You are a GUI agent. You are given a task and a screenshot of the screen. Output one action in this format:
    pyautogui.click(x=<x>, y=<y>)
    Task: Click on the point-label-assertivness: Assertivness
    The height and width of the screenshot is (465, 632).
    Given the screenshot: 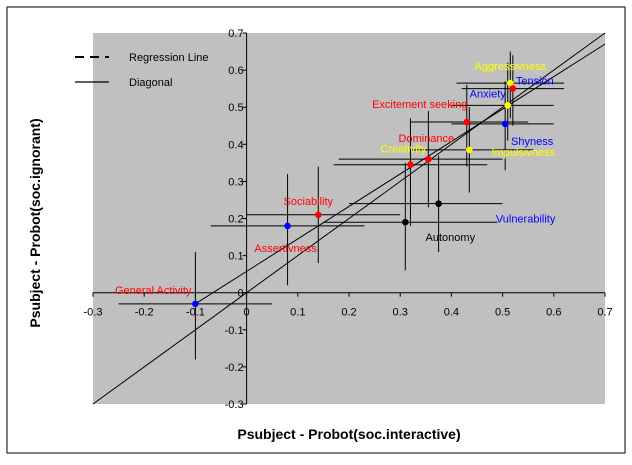 What is the action you would take?
    pyautogui.click(x=285, y=249)
    